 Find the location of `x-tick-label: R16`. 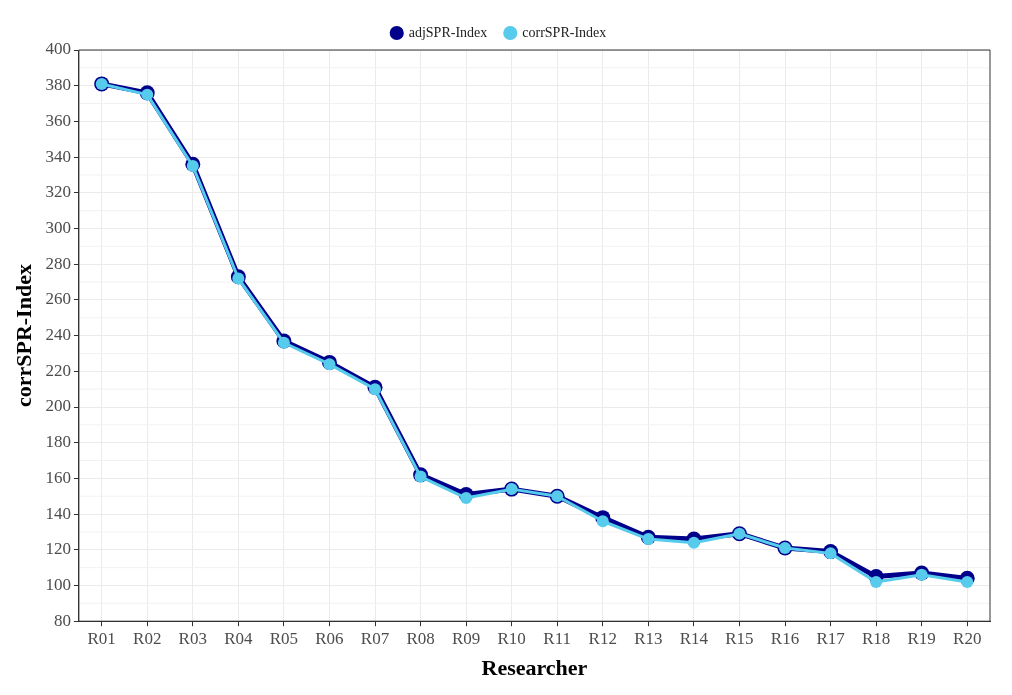

x-tick-label: R16 is located at coordinates (785, 638).